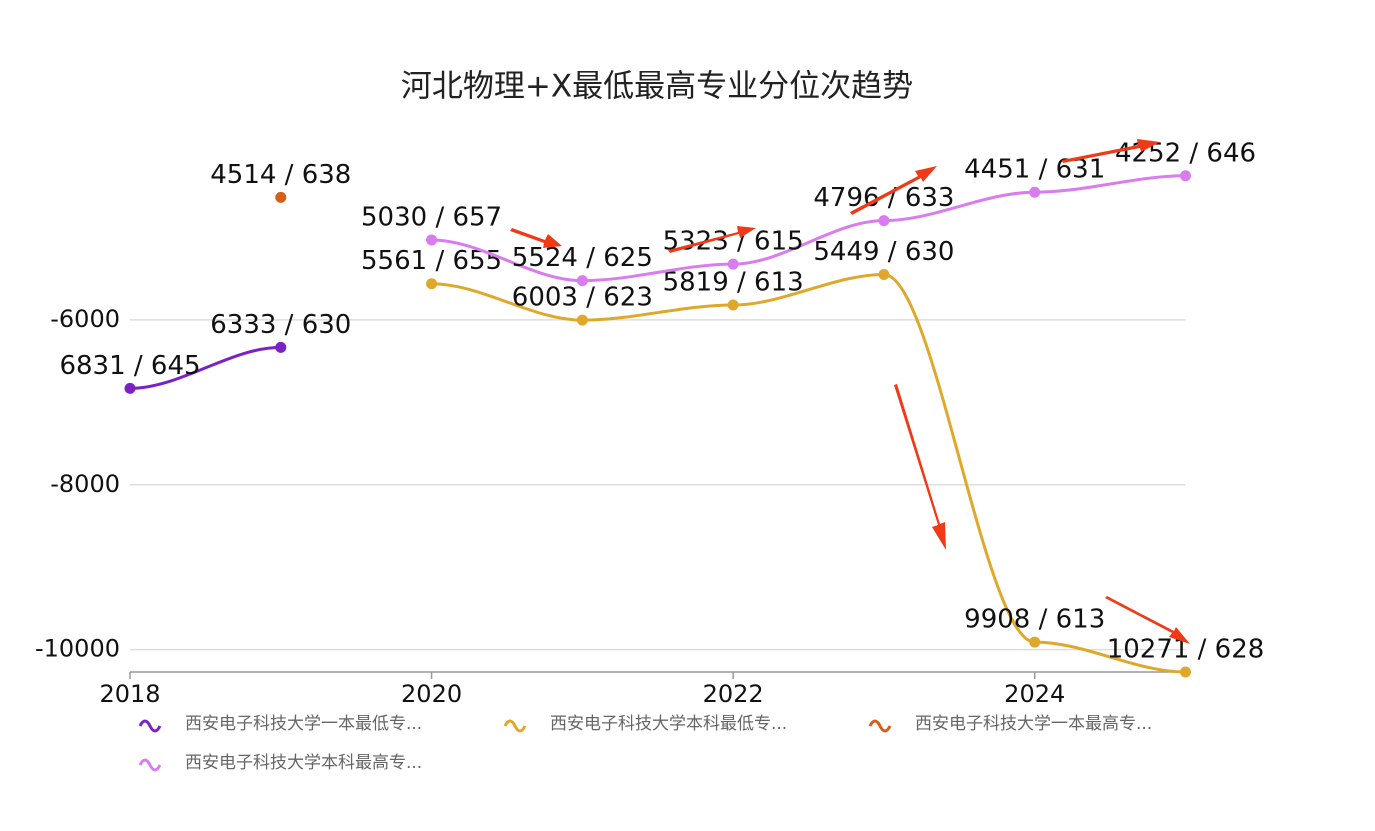 The height and width of the screenshot is (831, 1375). I want to click on data-label: 4252 / 646, so click(1185, 153).